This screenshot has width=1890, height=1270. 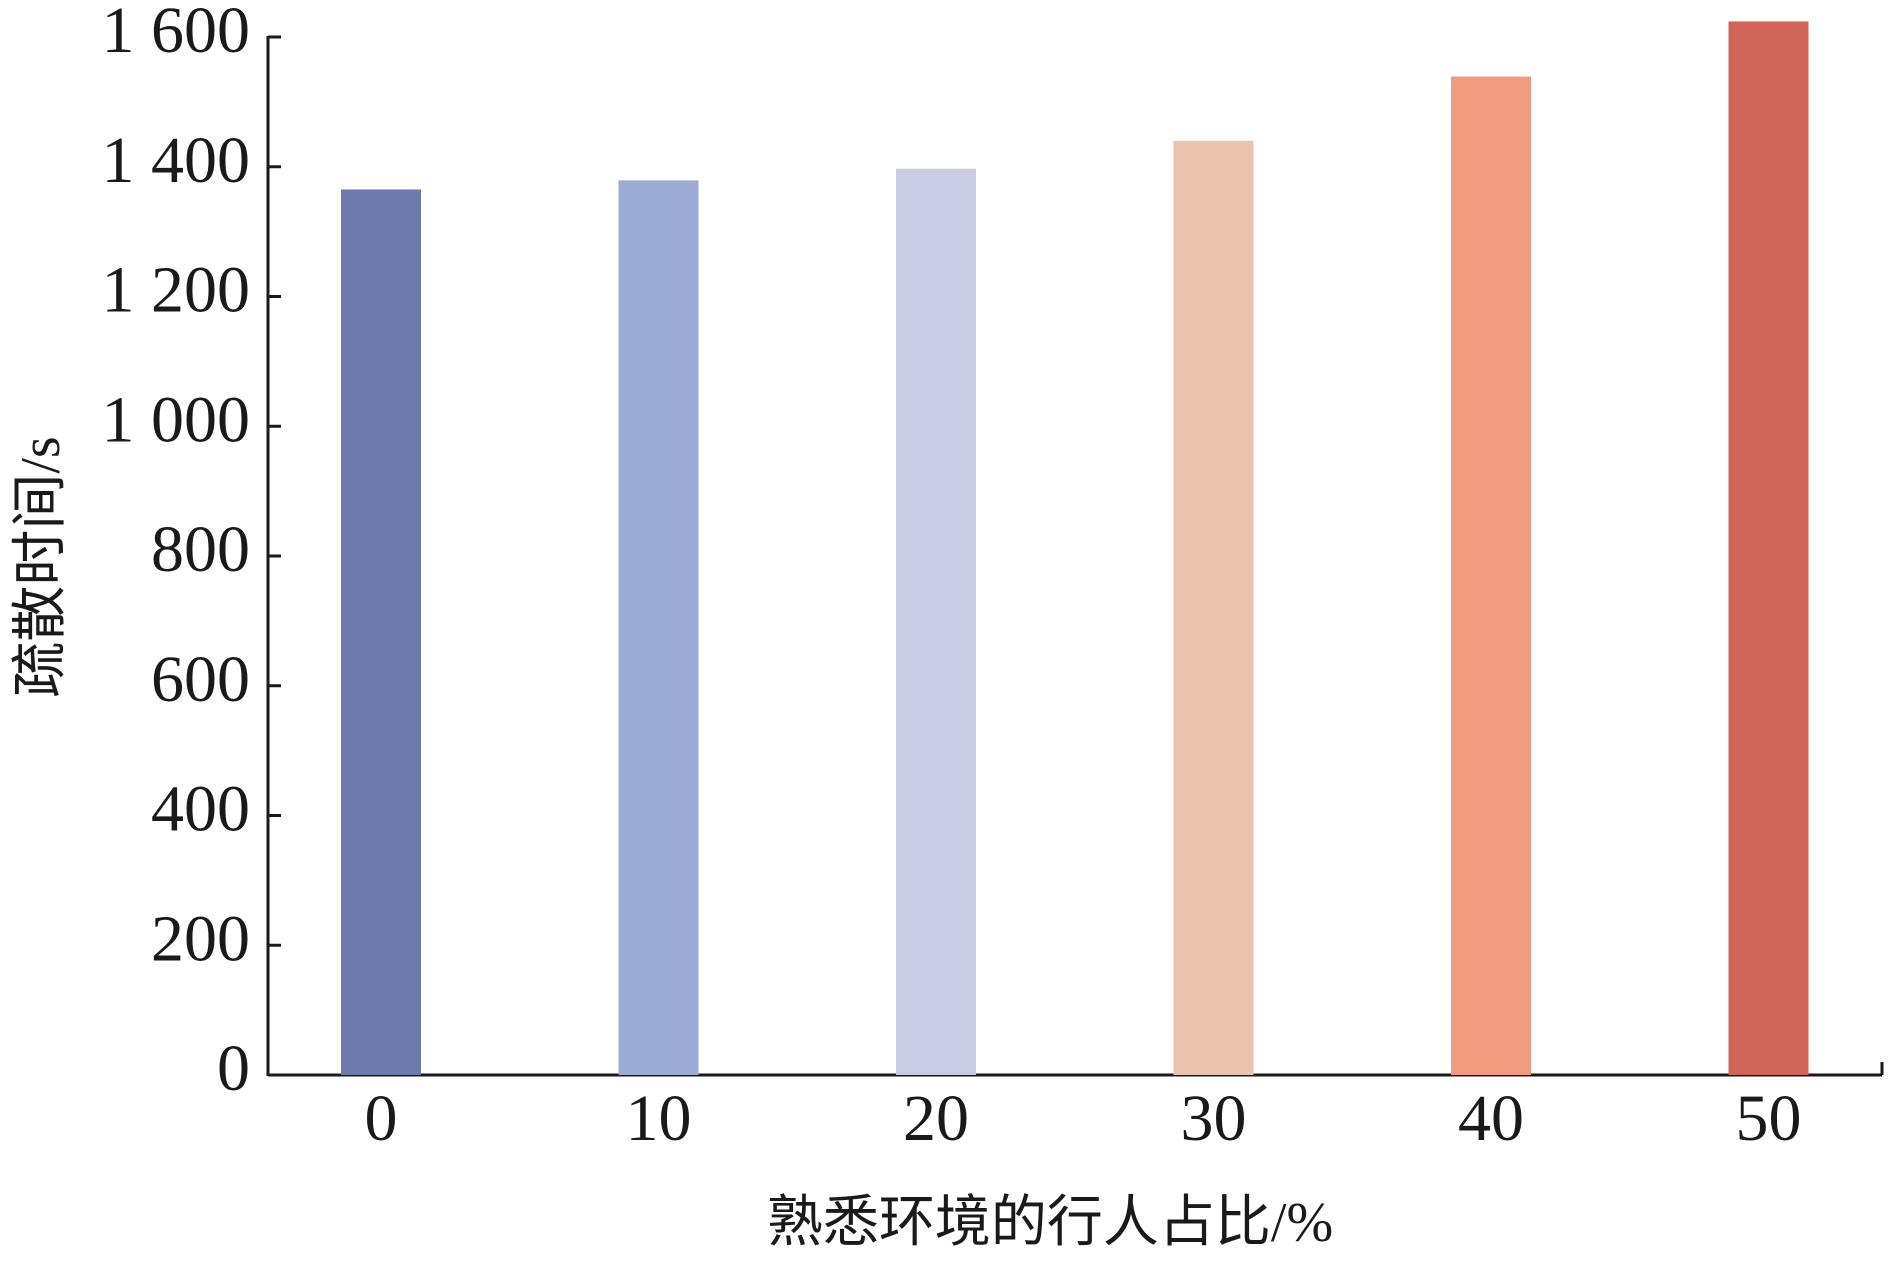 What do you see at coordinates (41, 566) in the screenshot?
I see `y-axis-title: 疏散时间/s` at bounding box center [41, 566].